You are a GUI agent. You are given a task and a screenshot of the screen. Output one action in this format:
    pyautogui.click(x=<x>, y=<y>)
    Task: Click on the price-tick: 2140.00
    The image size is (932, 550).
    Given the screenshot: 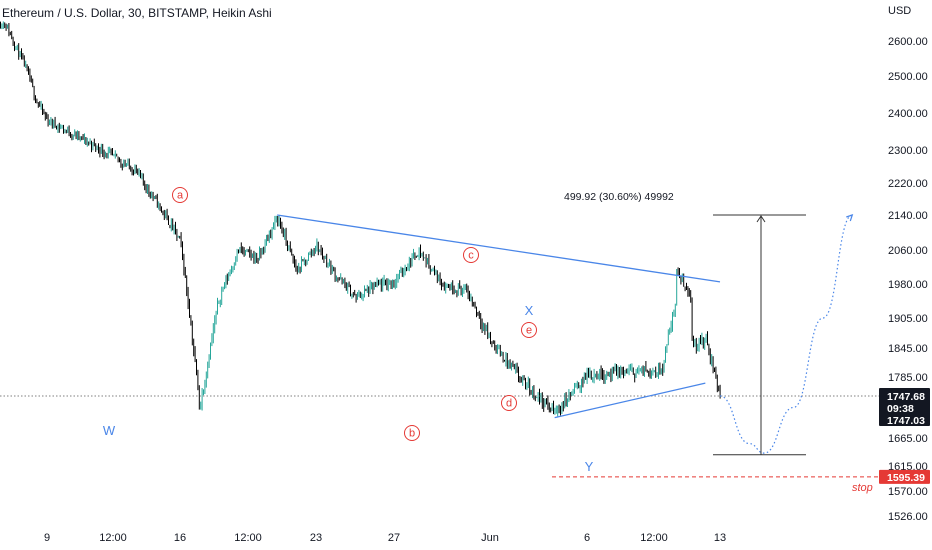 What is the action you would take?
    pyautogui.click(x=908, y=216)
    